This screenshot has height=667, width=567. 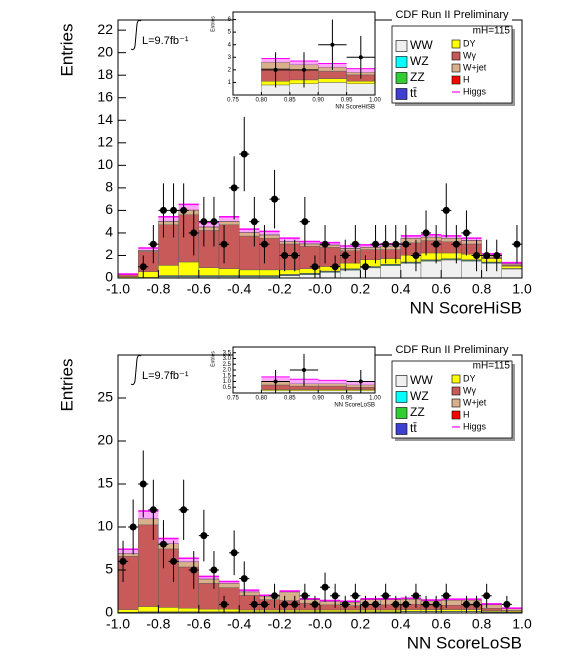 What do you see at coordinates (105, 397) in the screenshot?
I see `y-tick-label: 25` at bounding box center [105, 397].